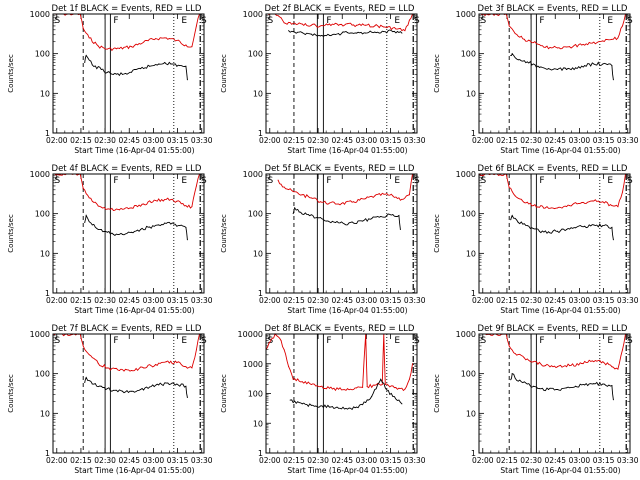 The width and height of the screenshot is (640, 480). I want to click on flag-label: F, so click(328, 181).